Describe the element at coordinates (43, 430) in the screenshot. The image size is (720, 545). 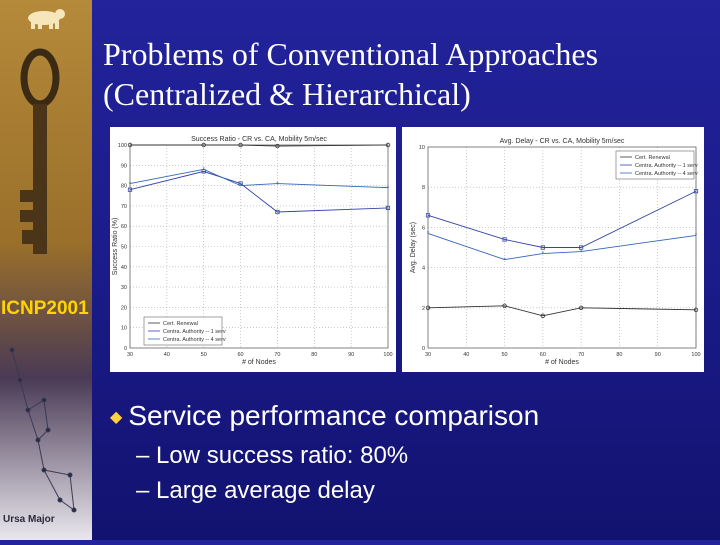
I see `constellation-icon` at that location.